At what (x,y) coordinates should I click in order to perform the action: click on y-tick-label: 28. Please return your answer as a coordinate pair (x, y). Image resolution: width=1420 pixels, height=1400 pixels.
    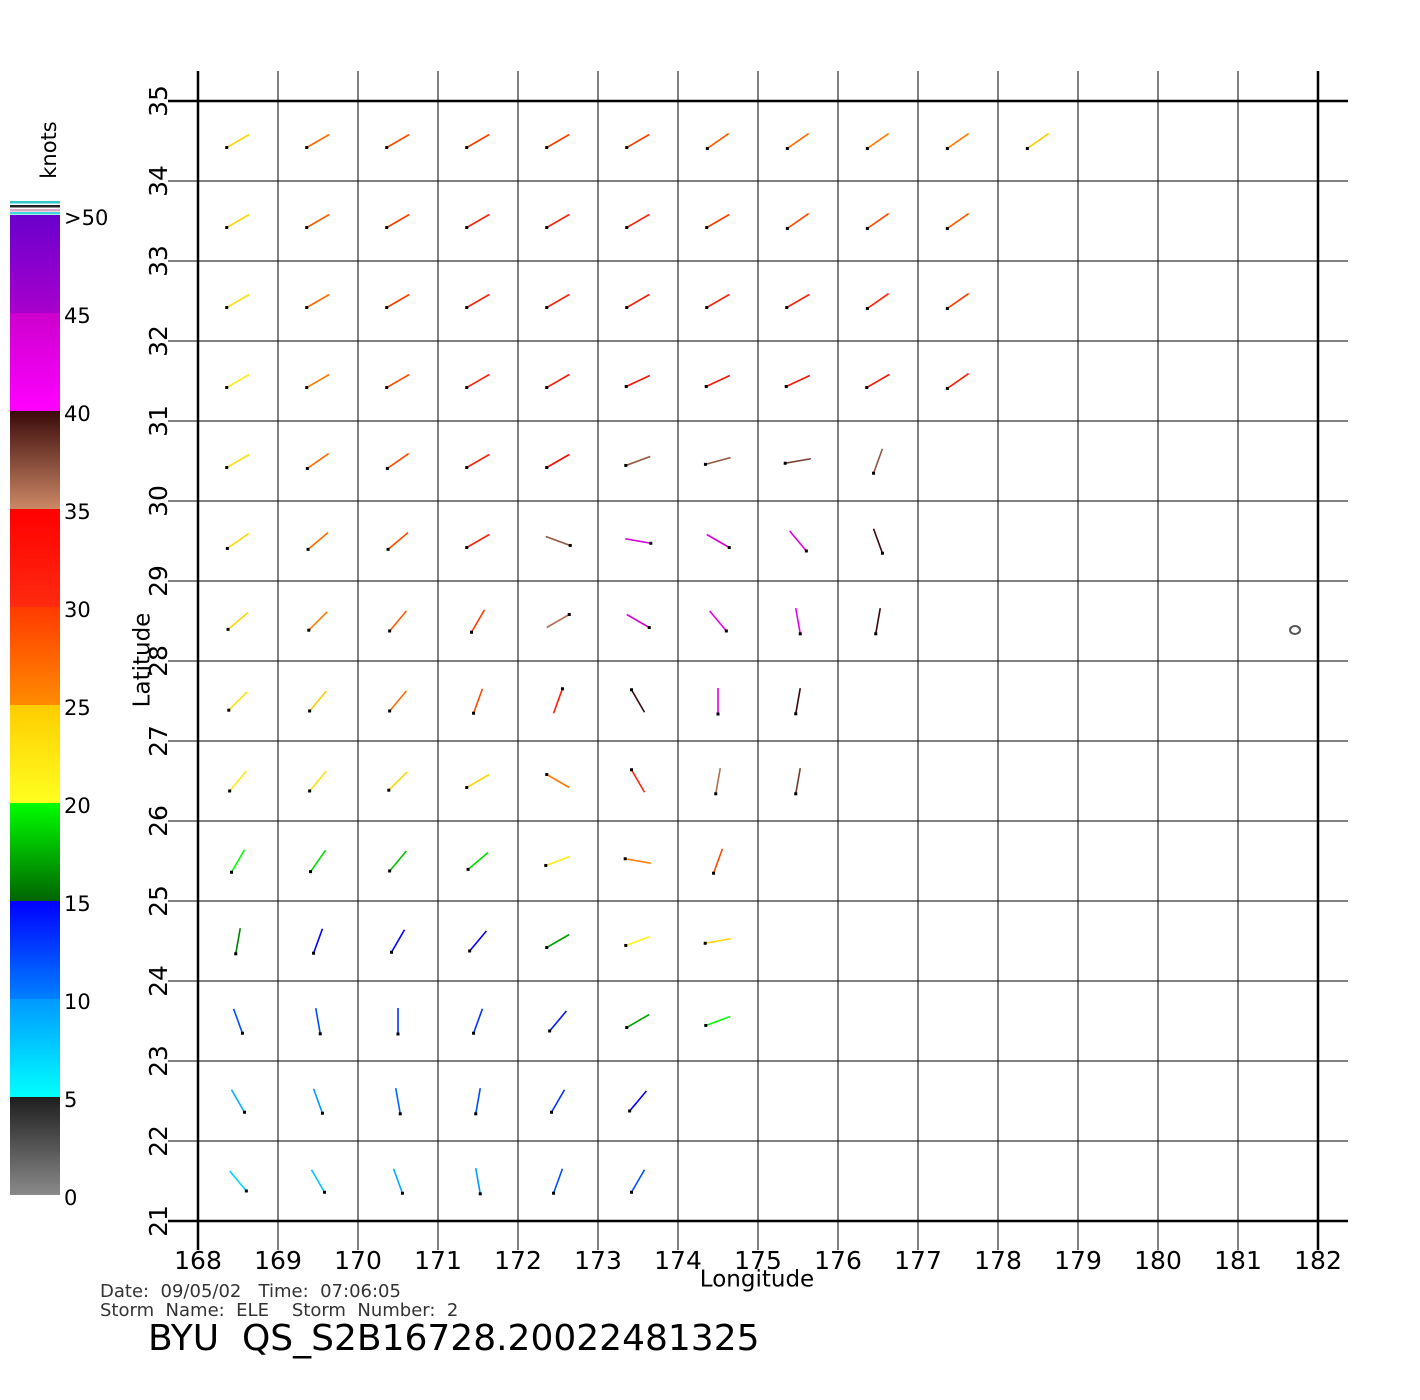
    Looking at the image, I should click on (158, 661).